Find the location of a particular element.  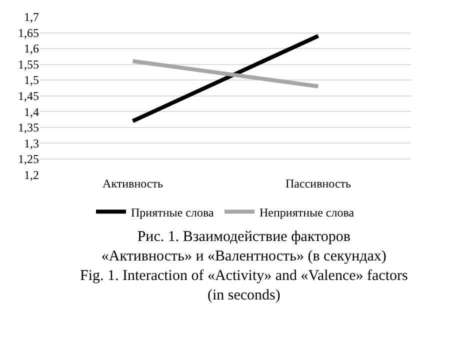

y-tick-label: 1,25 is located at coordinates (28, 159).